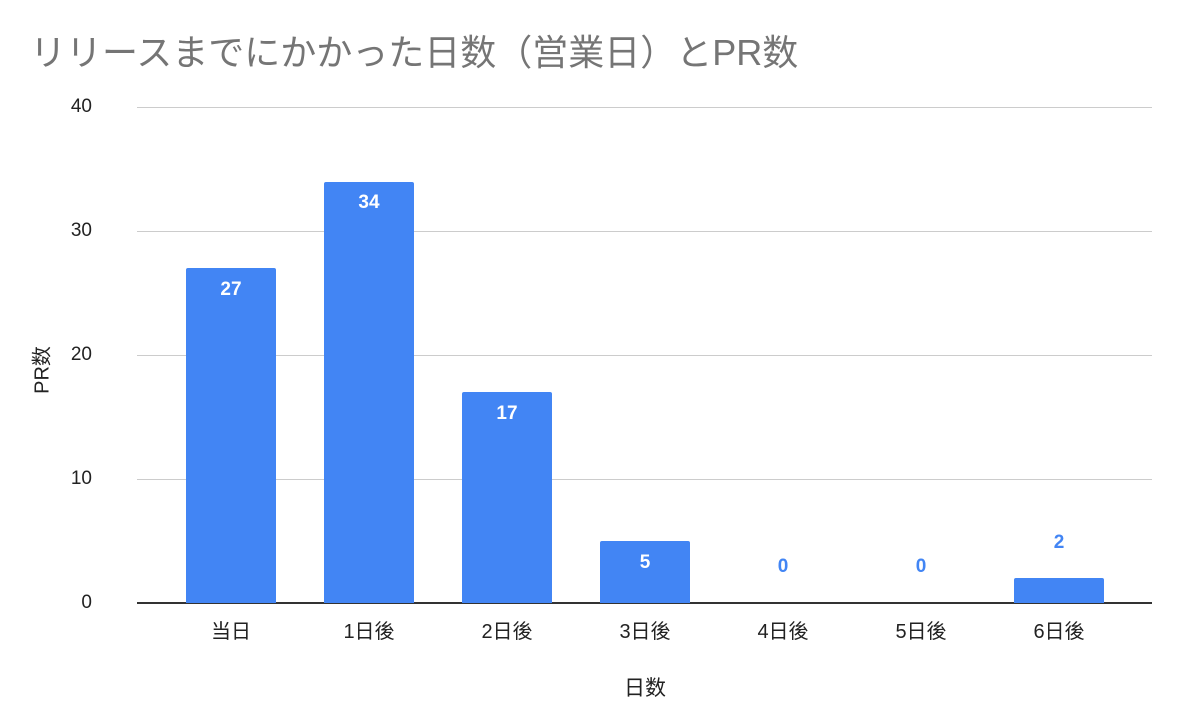  I want to click on y-tick: 0, so click(86, 602).